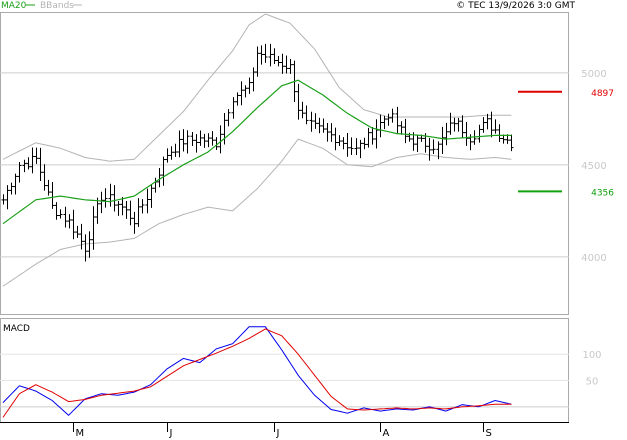 The height and width of the screenshot is (440, 627). I want to click on y-axis-labels: 5000 4500 4000 100 50, so click(593, 228).